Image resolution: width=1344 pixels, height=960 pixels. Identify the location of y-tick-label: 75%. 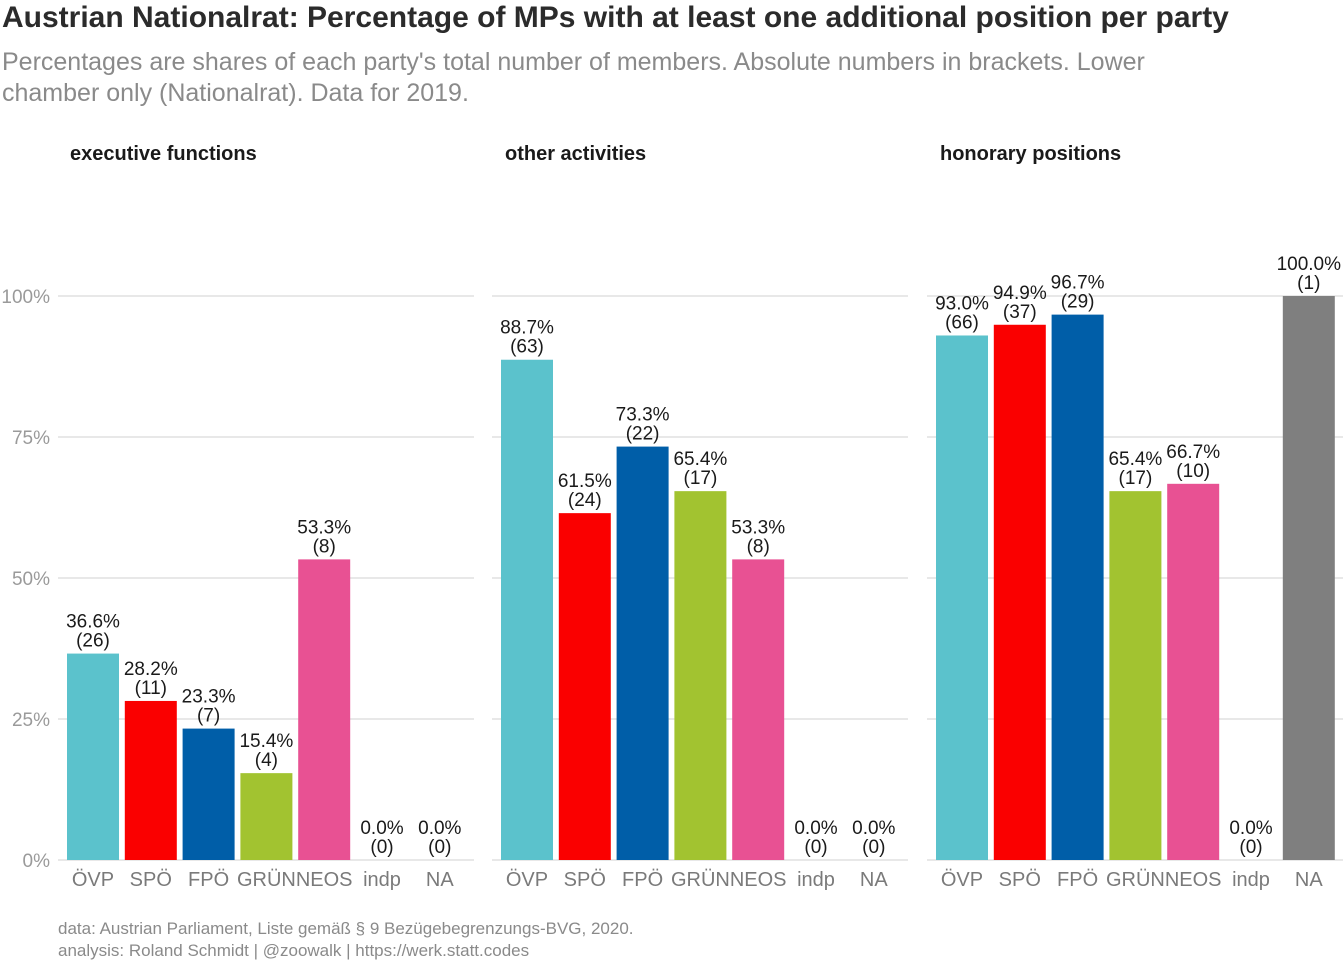
(31, 438).